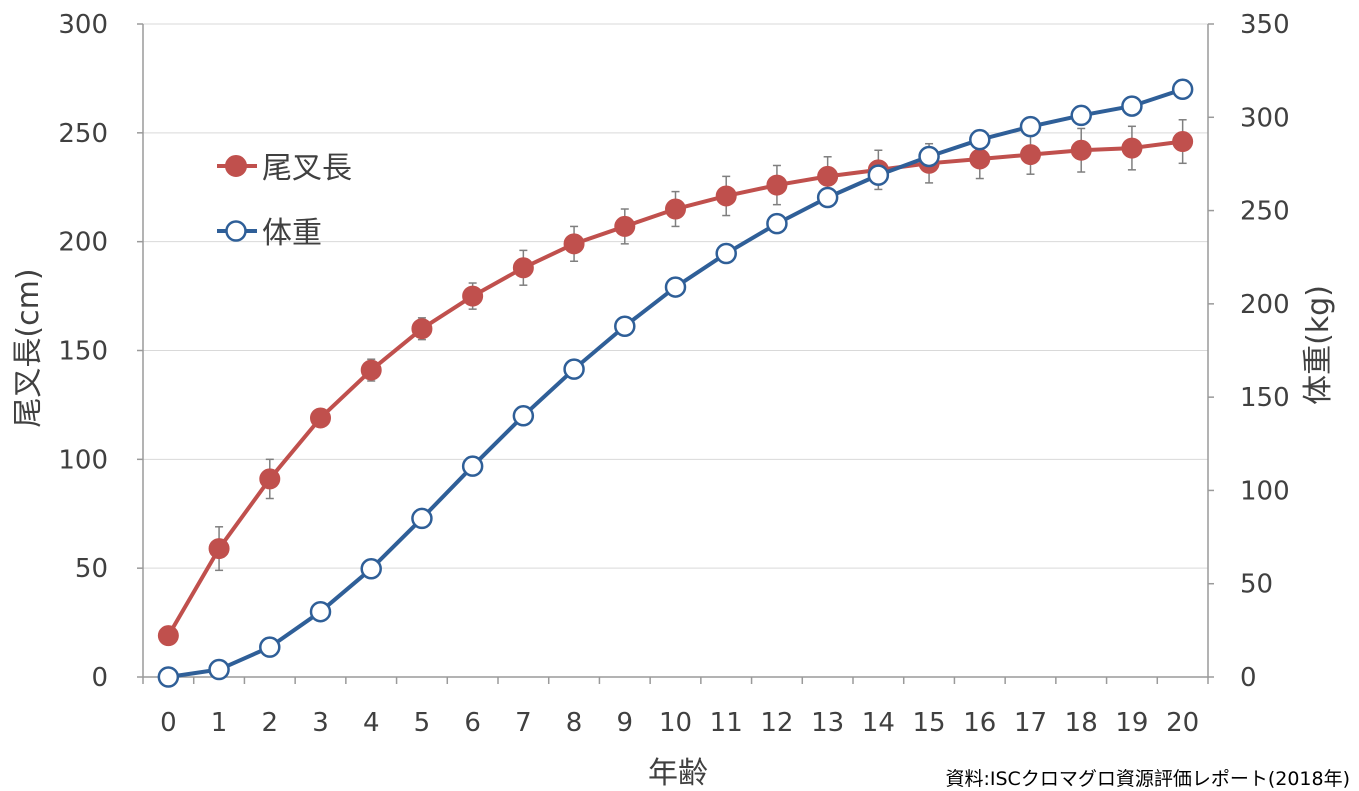 This screenshot has height=791, width=1359. I want to click on y2-axis-title: 体重(kg), so click(1318, 345).